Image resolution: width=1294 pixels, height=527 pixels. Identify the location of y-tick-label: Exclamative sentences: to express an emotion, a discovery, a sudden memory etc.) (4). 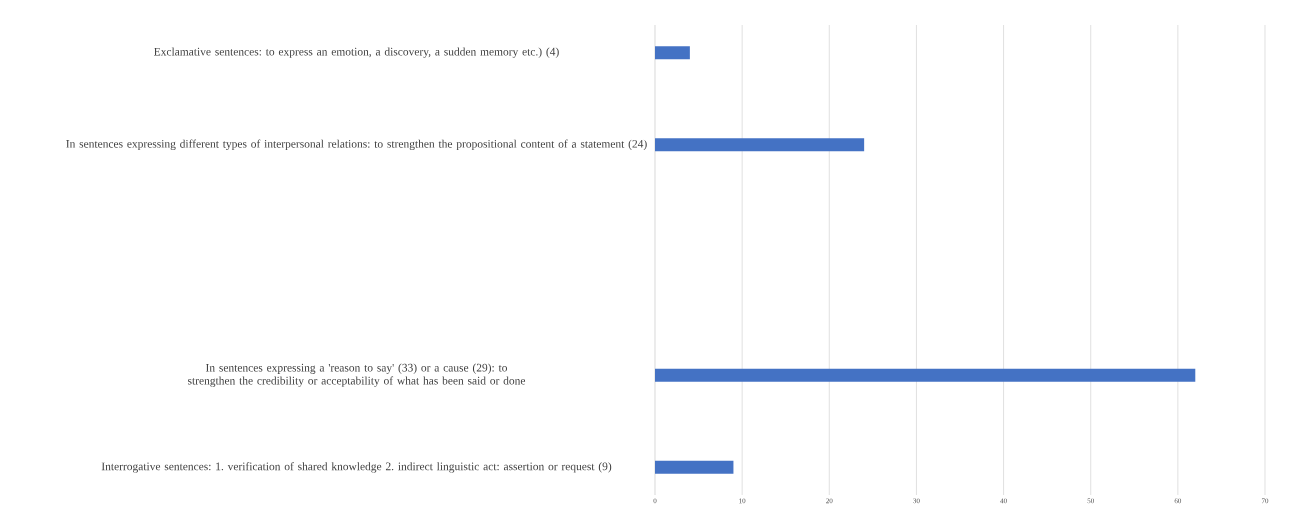
(356, 52).